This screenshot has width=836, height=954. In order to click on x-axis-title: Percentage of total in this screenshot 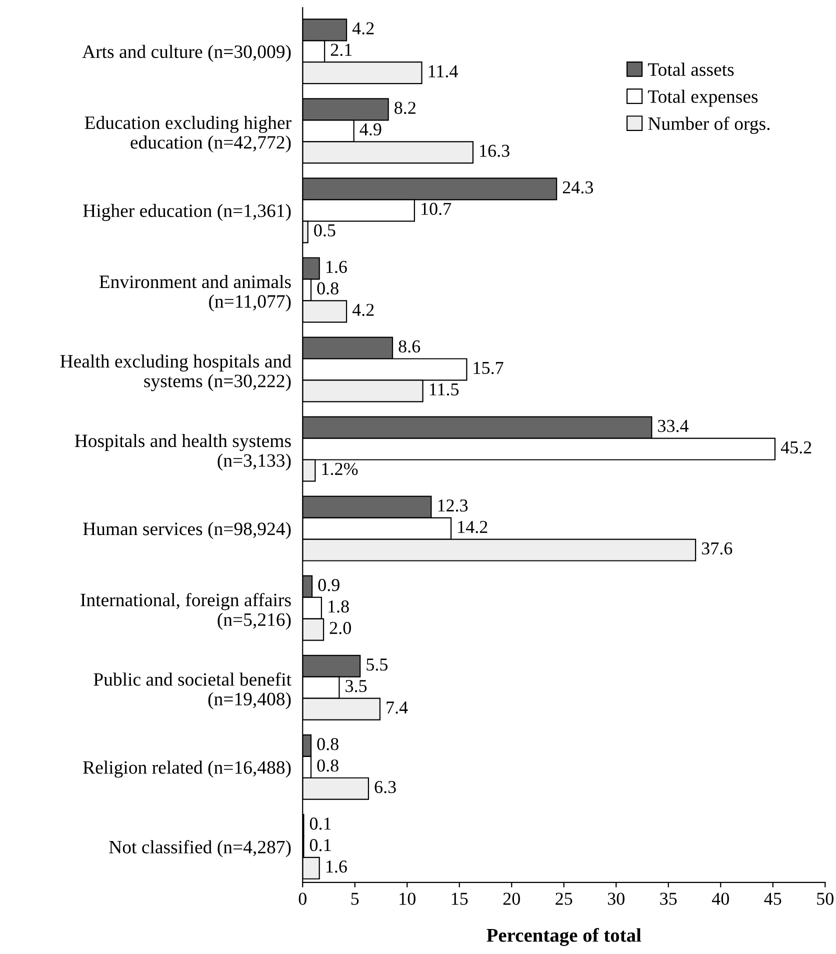, I will do `click(564, 937)`.